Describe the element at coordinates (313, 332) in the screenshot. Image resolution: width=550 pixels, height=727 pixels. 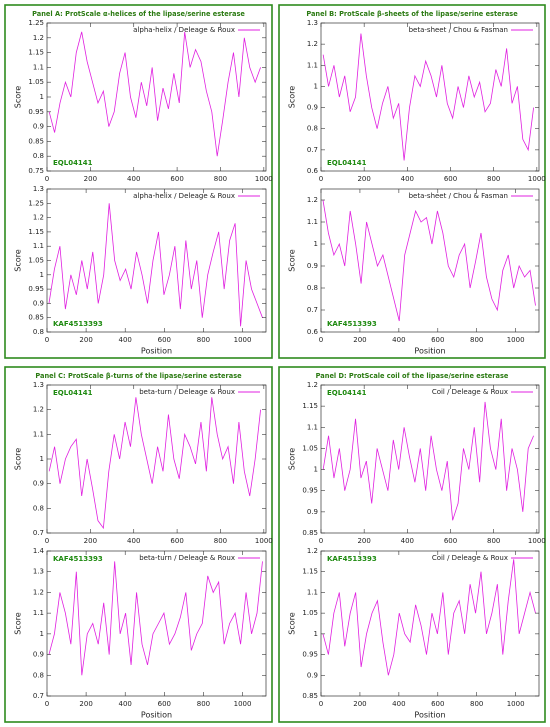
I see `y-tick-label: 0.6` at that location.